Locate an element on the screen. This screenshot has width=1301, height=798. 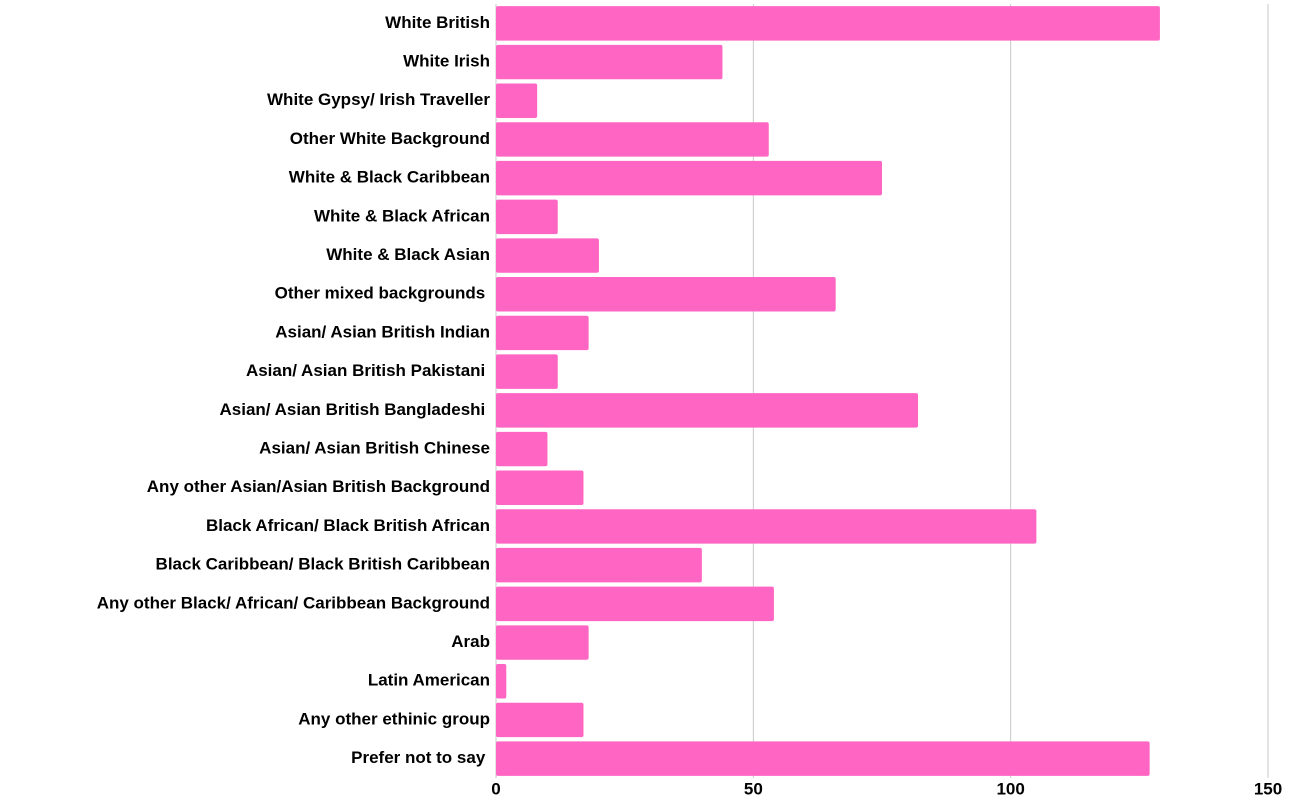
y-tick-label: Black Caribbean/ Black British Caribbean is located at coordinates (323, 564).